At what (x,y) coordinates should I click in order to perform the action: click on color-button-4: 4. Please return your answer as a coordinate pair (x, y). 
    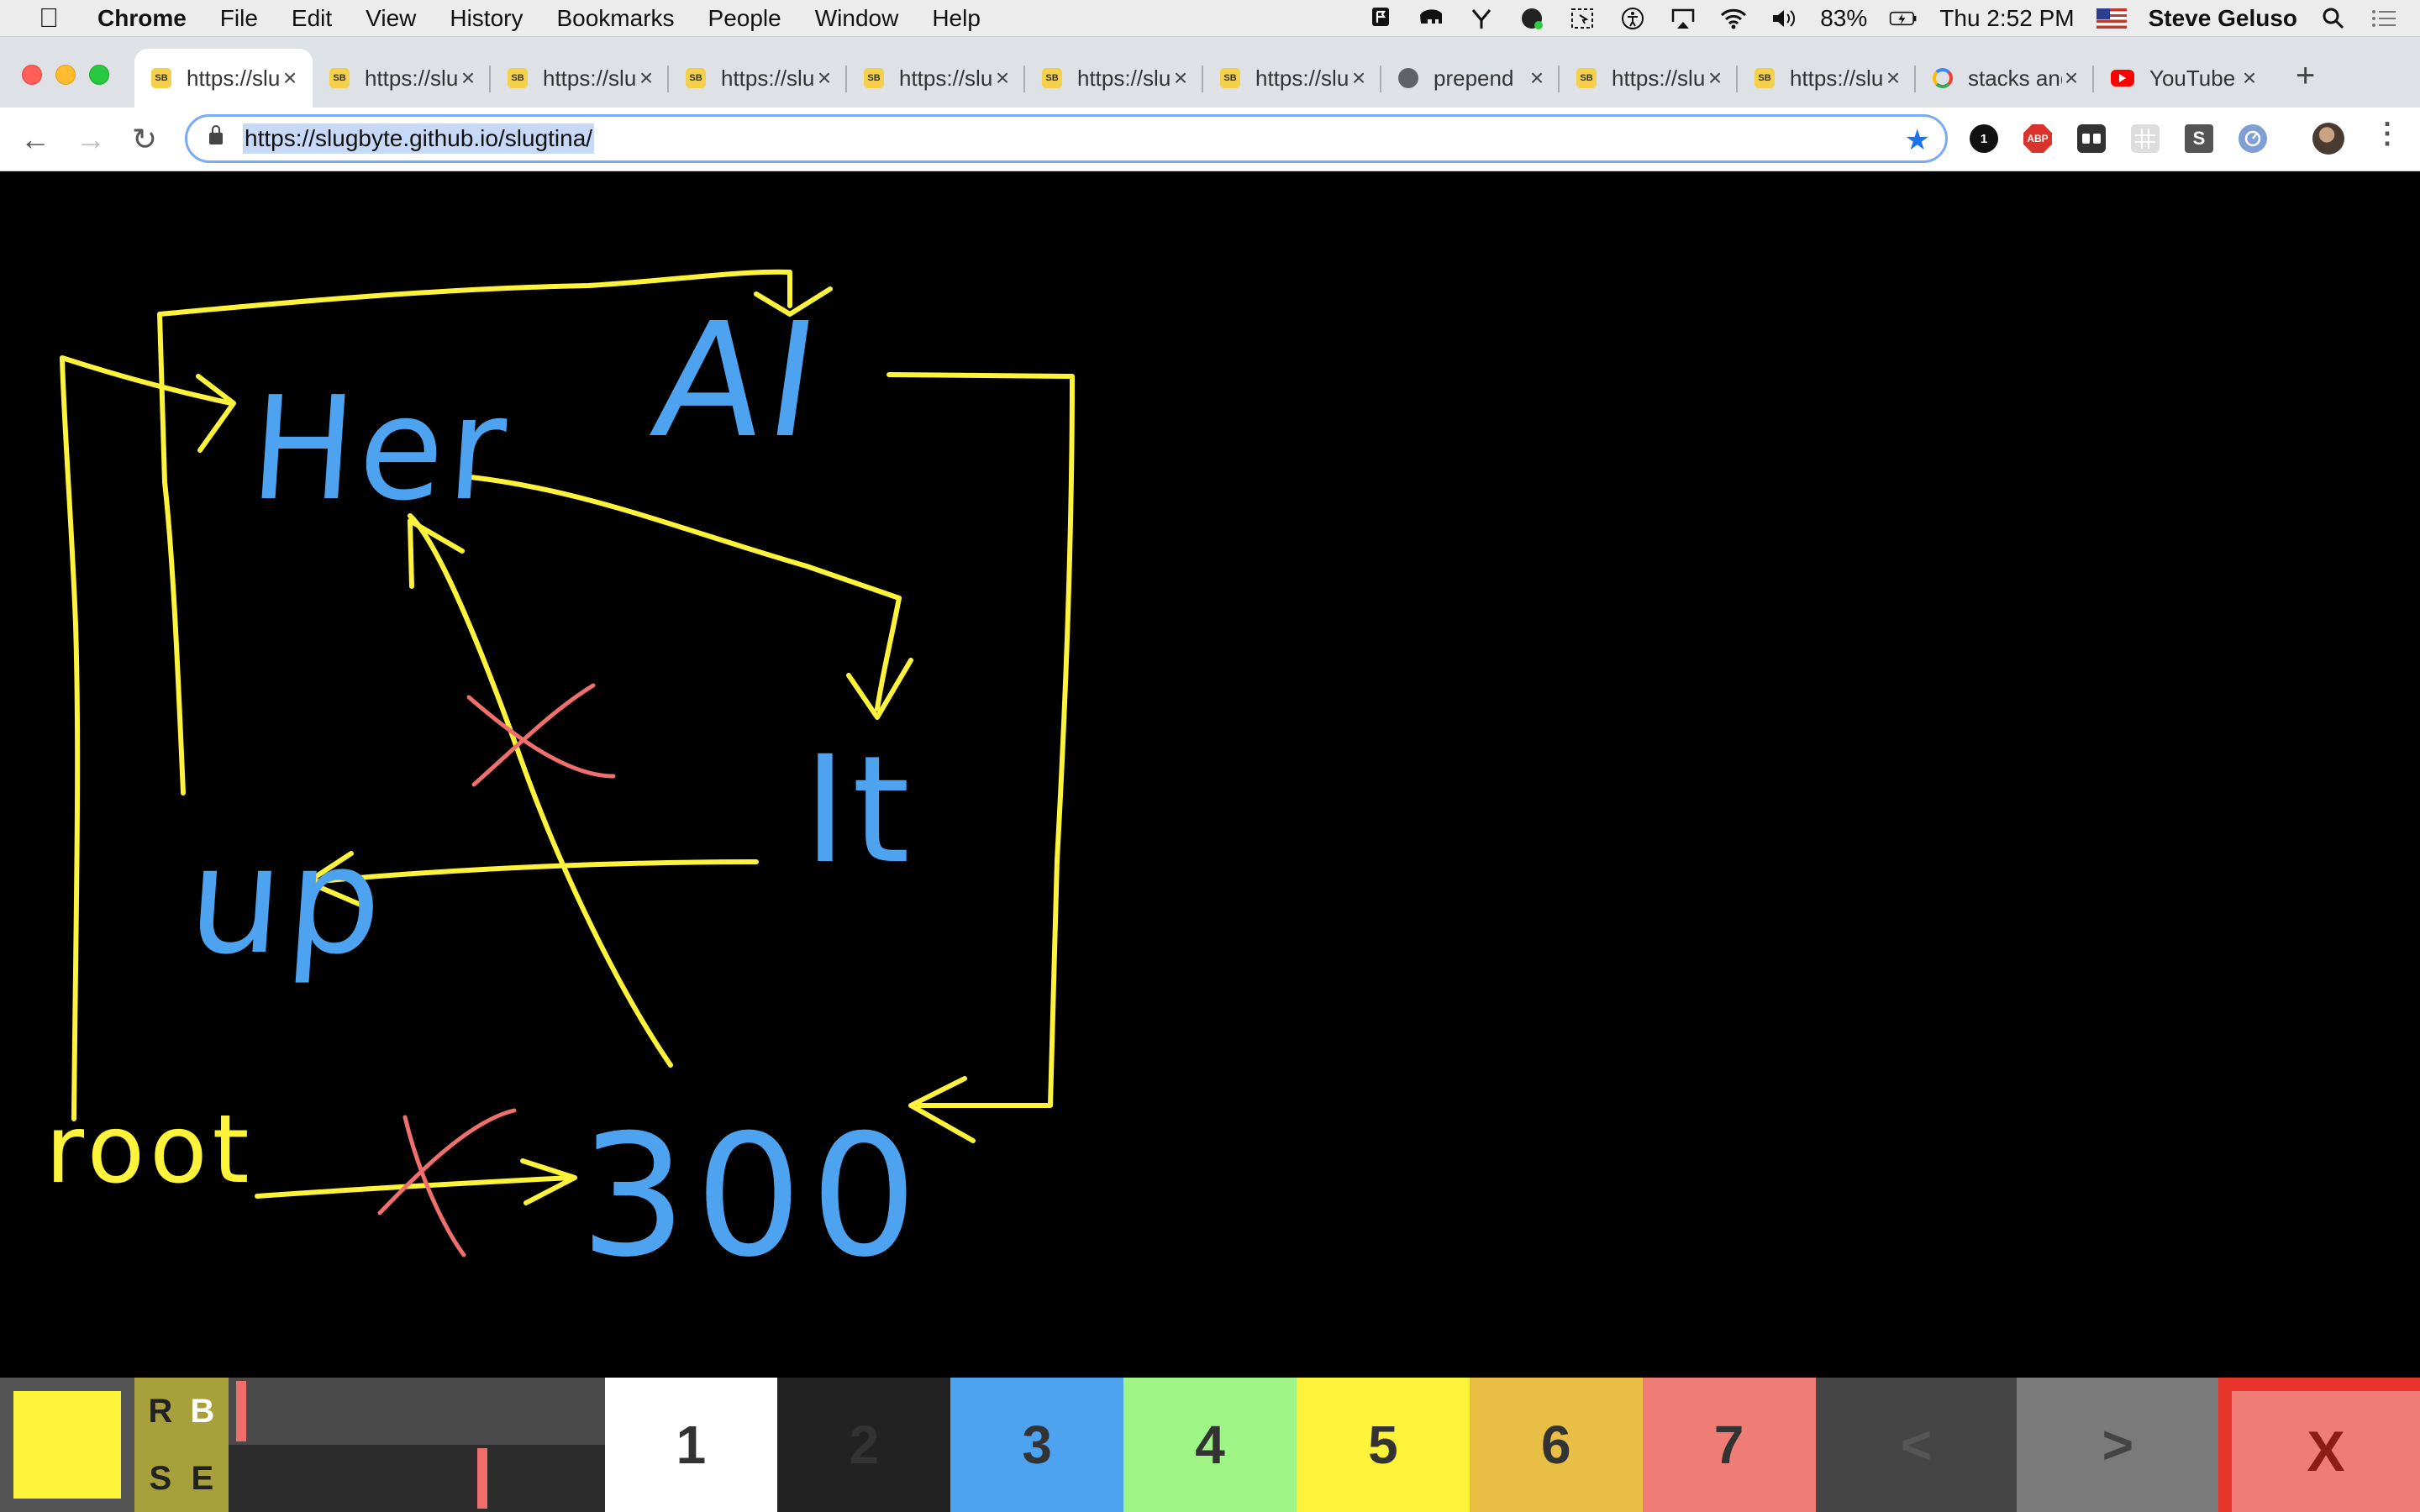
    Looking at the image, I should click on (1210, 1445).